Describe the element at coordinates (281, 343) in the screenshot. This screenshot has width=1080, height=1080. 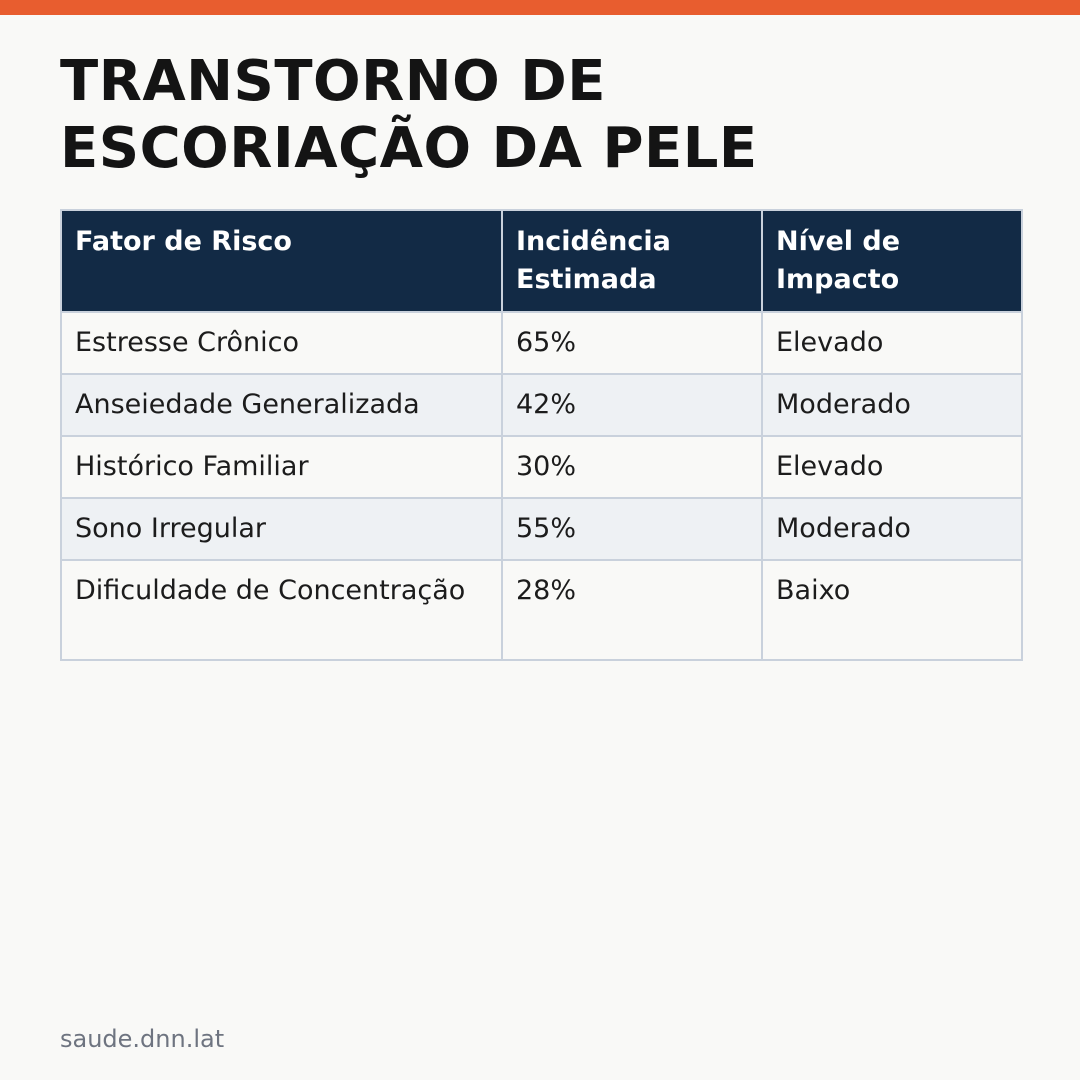
I see `cell-risk-factor: Estresse Crônico` at that location.